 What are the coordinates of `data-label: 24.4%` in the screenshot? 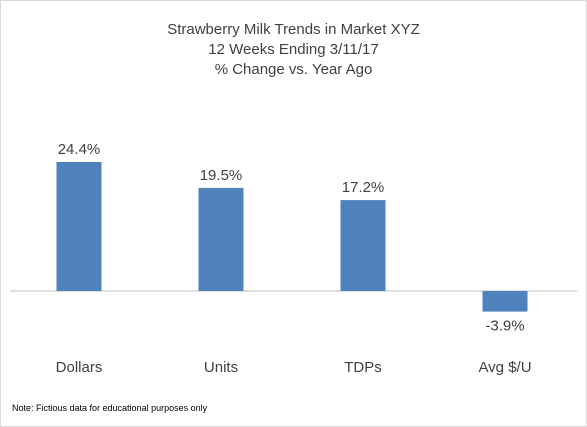 It's located at (79, 149).